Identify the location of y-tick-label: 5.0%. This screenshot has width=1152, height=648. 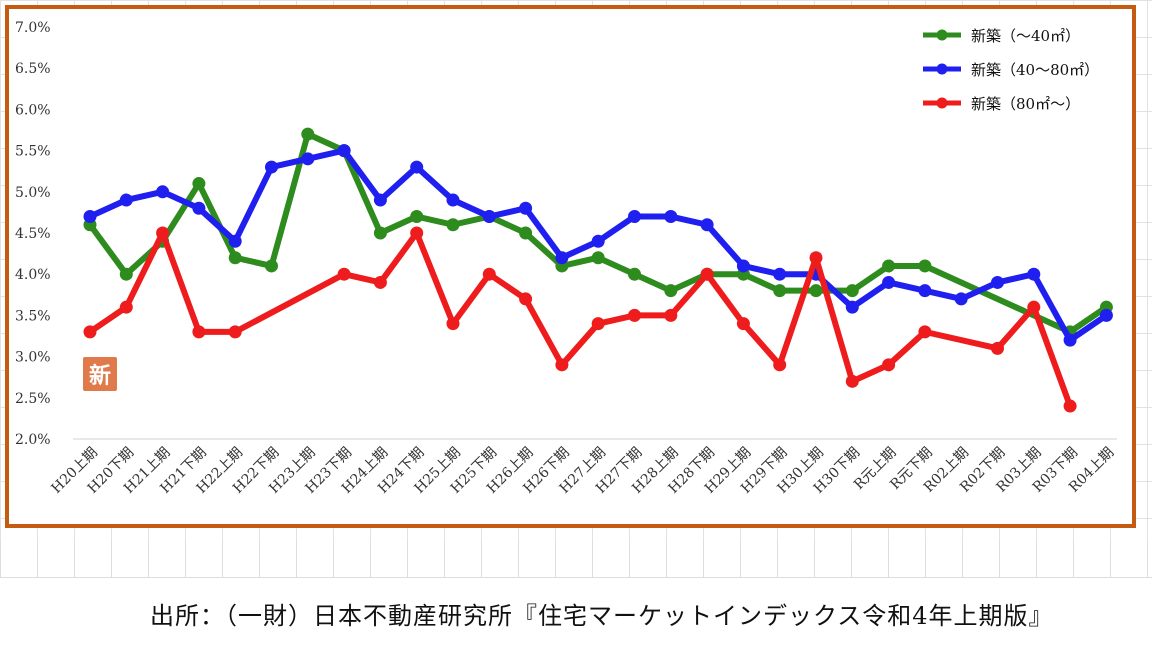
(33, 193).